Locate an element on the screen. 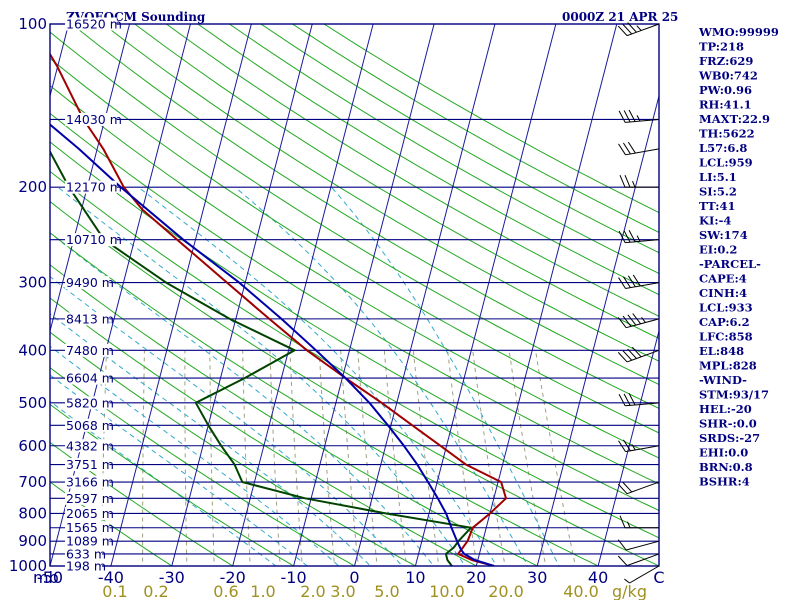 This screenshot has width=800, height=600. index-line: LI:5.1 is located at coordinates (718, 177).